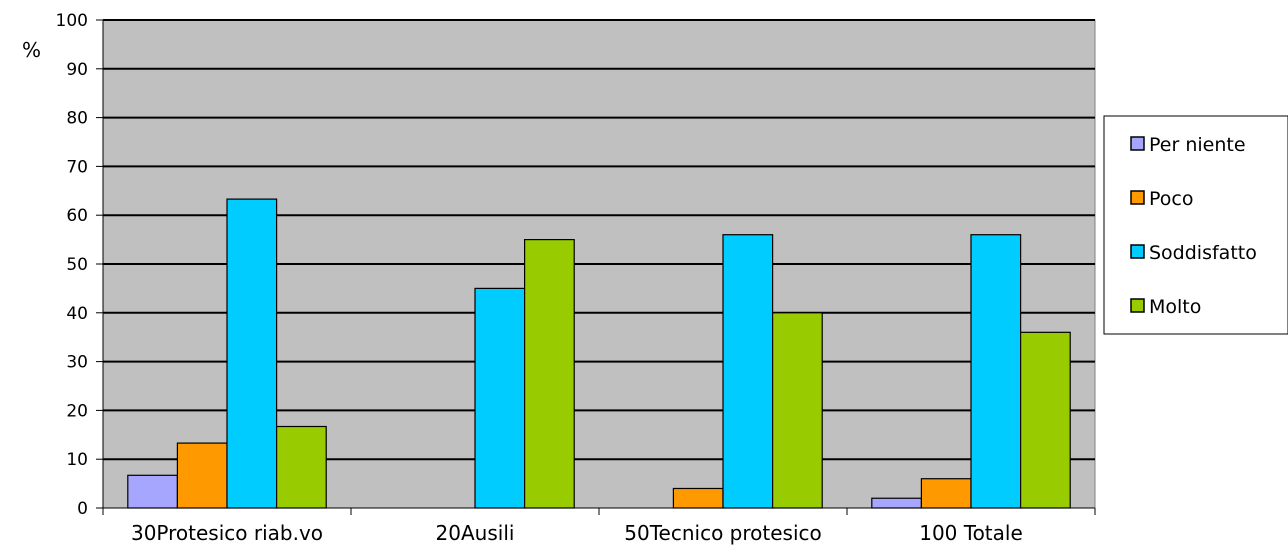  What do you see at coordinates (31, 50) in the screenshot?
I see `y-axis-label: %` at bounding box center [31, 50].